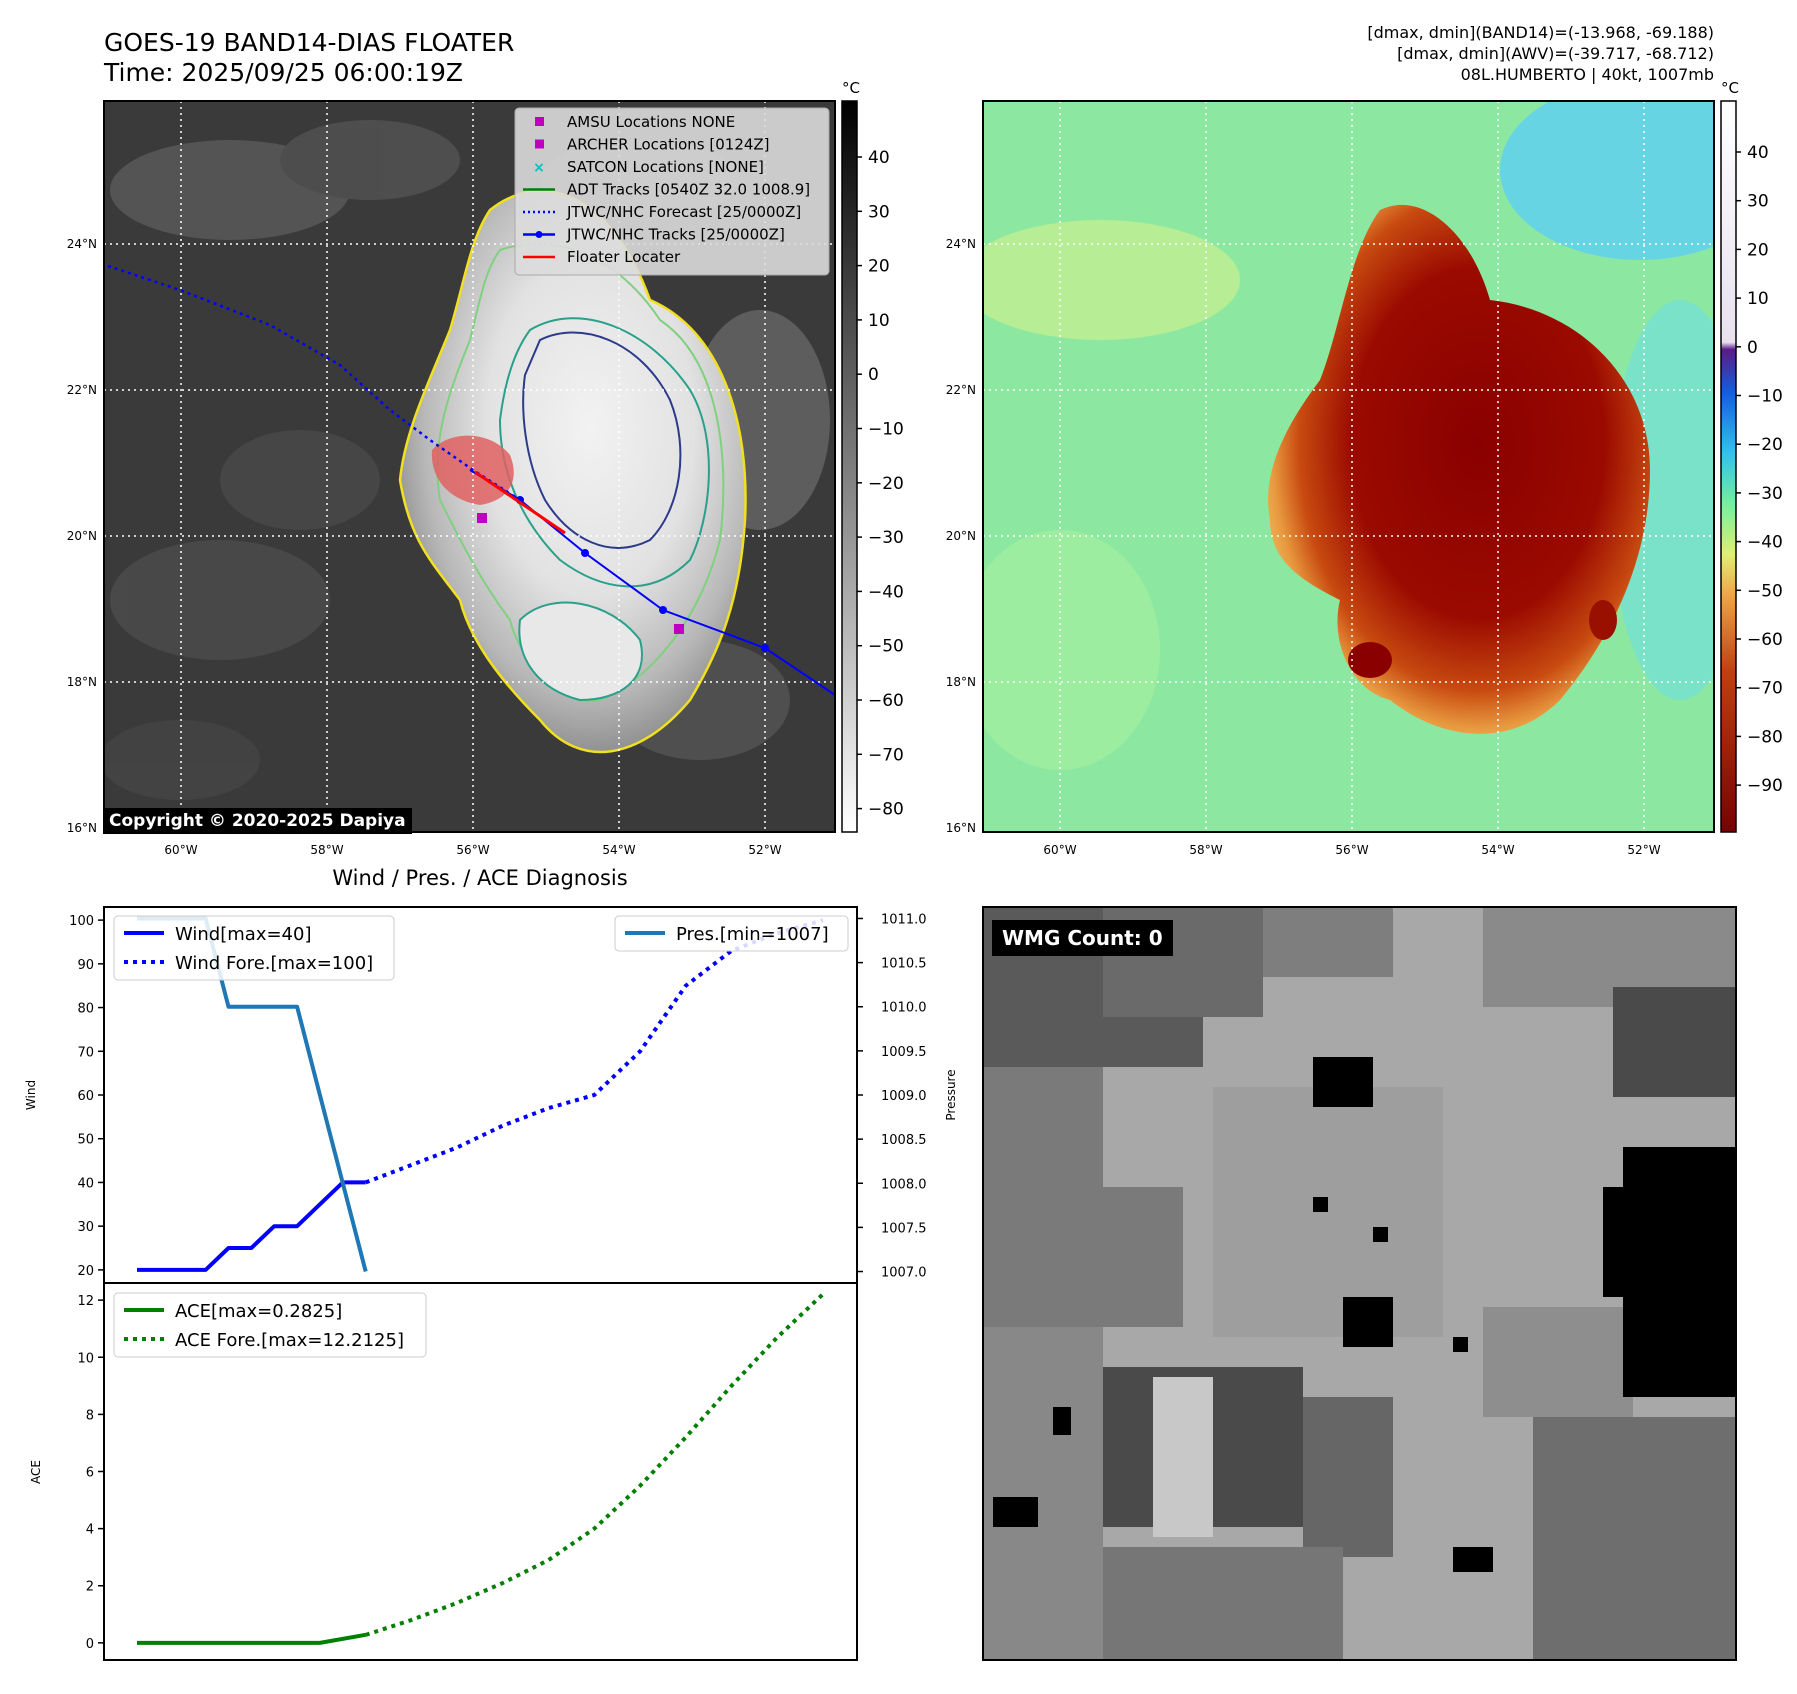  I want to click on ir-contour-mid, so click(604, 452).